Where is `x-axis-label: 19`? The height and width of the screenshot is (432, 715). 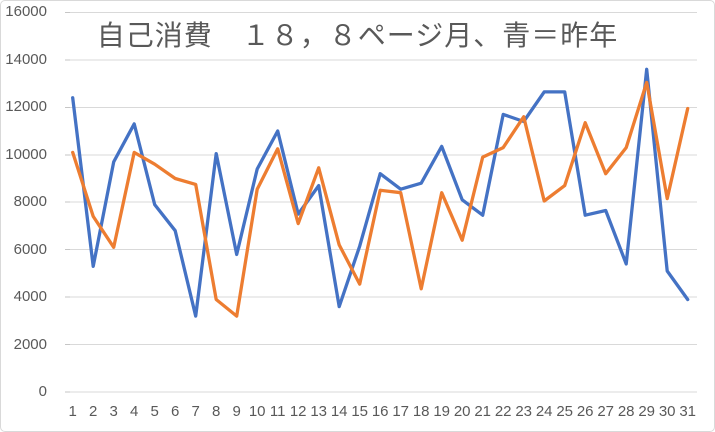 x-axis-label: 19 is located at coordinates (442, 411).